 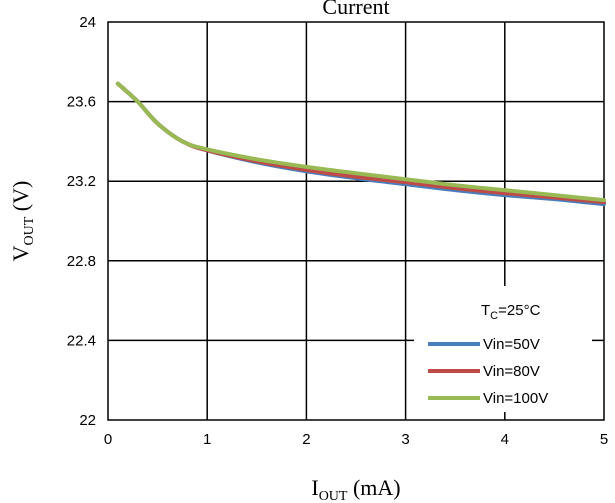 What do you see at coordinates (87, 420) in the screenshot?
I see `y-tick-label: 22` at bounding box center [87, 420].